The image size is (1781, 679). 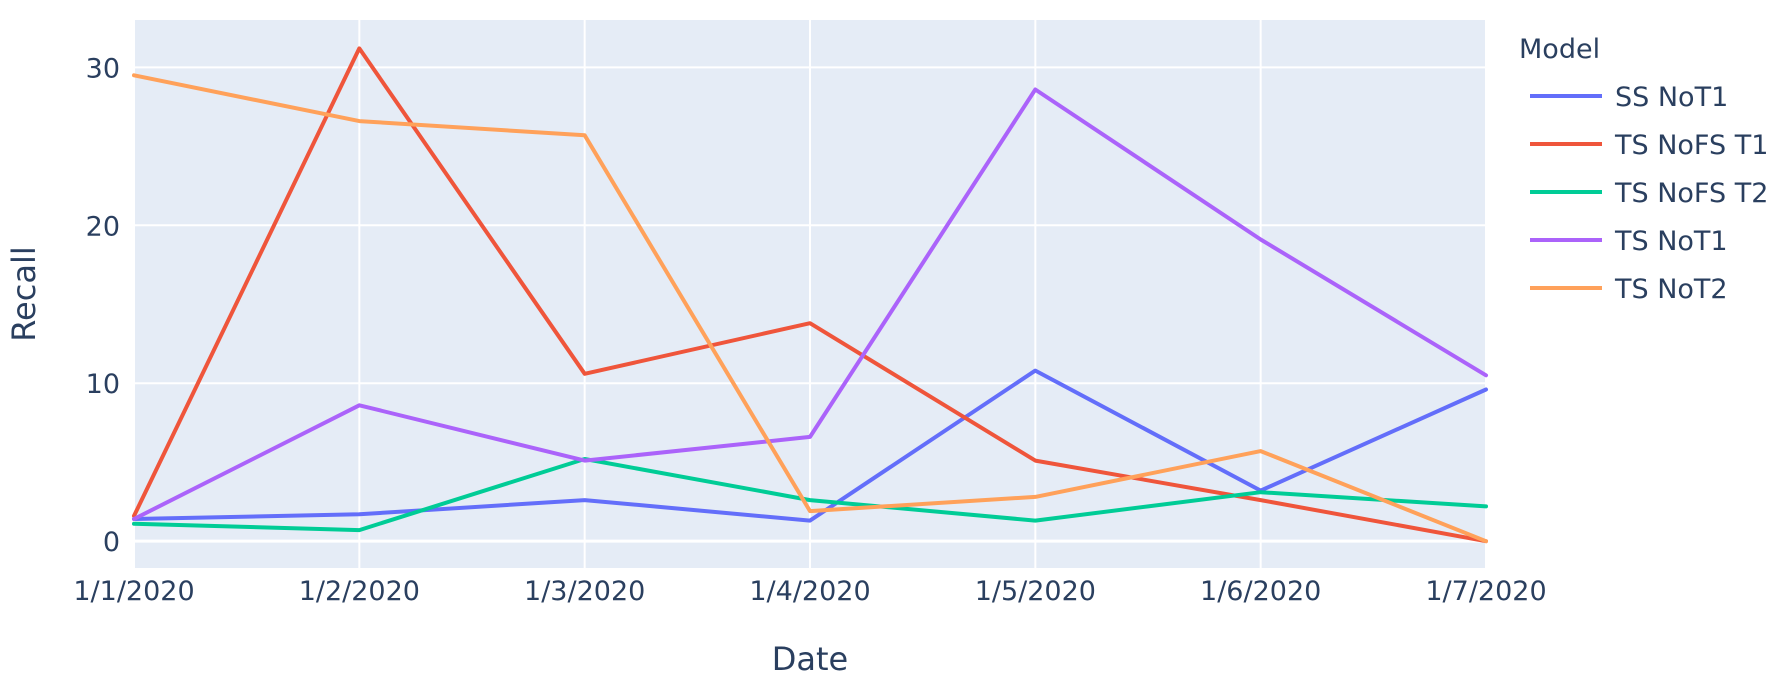 What do you see at coordinates (1035, 591) in the screenshot?
I see `x-tick-label: 1/5/2020` at bounding box center [1035, 591].